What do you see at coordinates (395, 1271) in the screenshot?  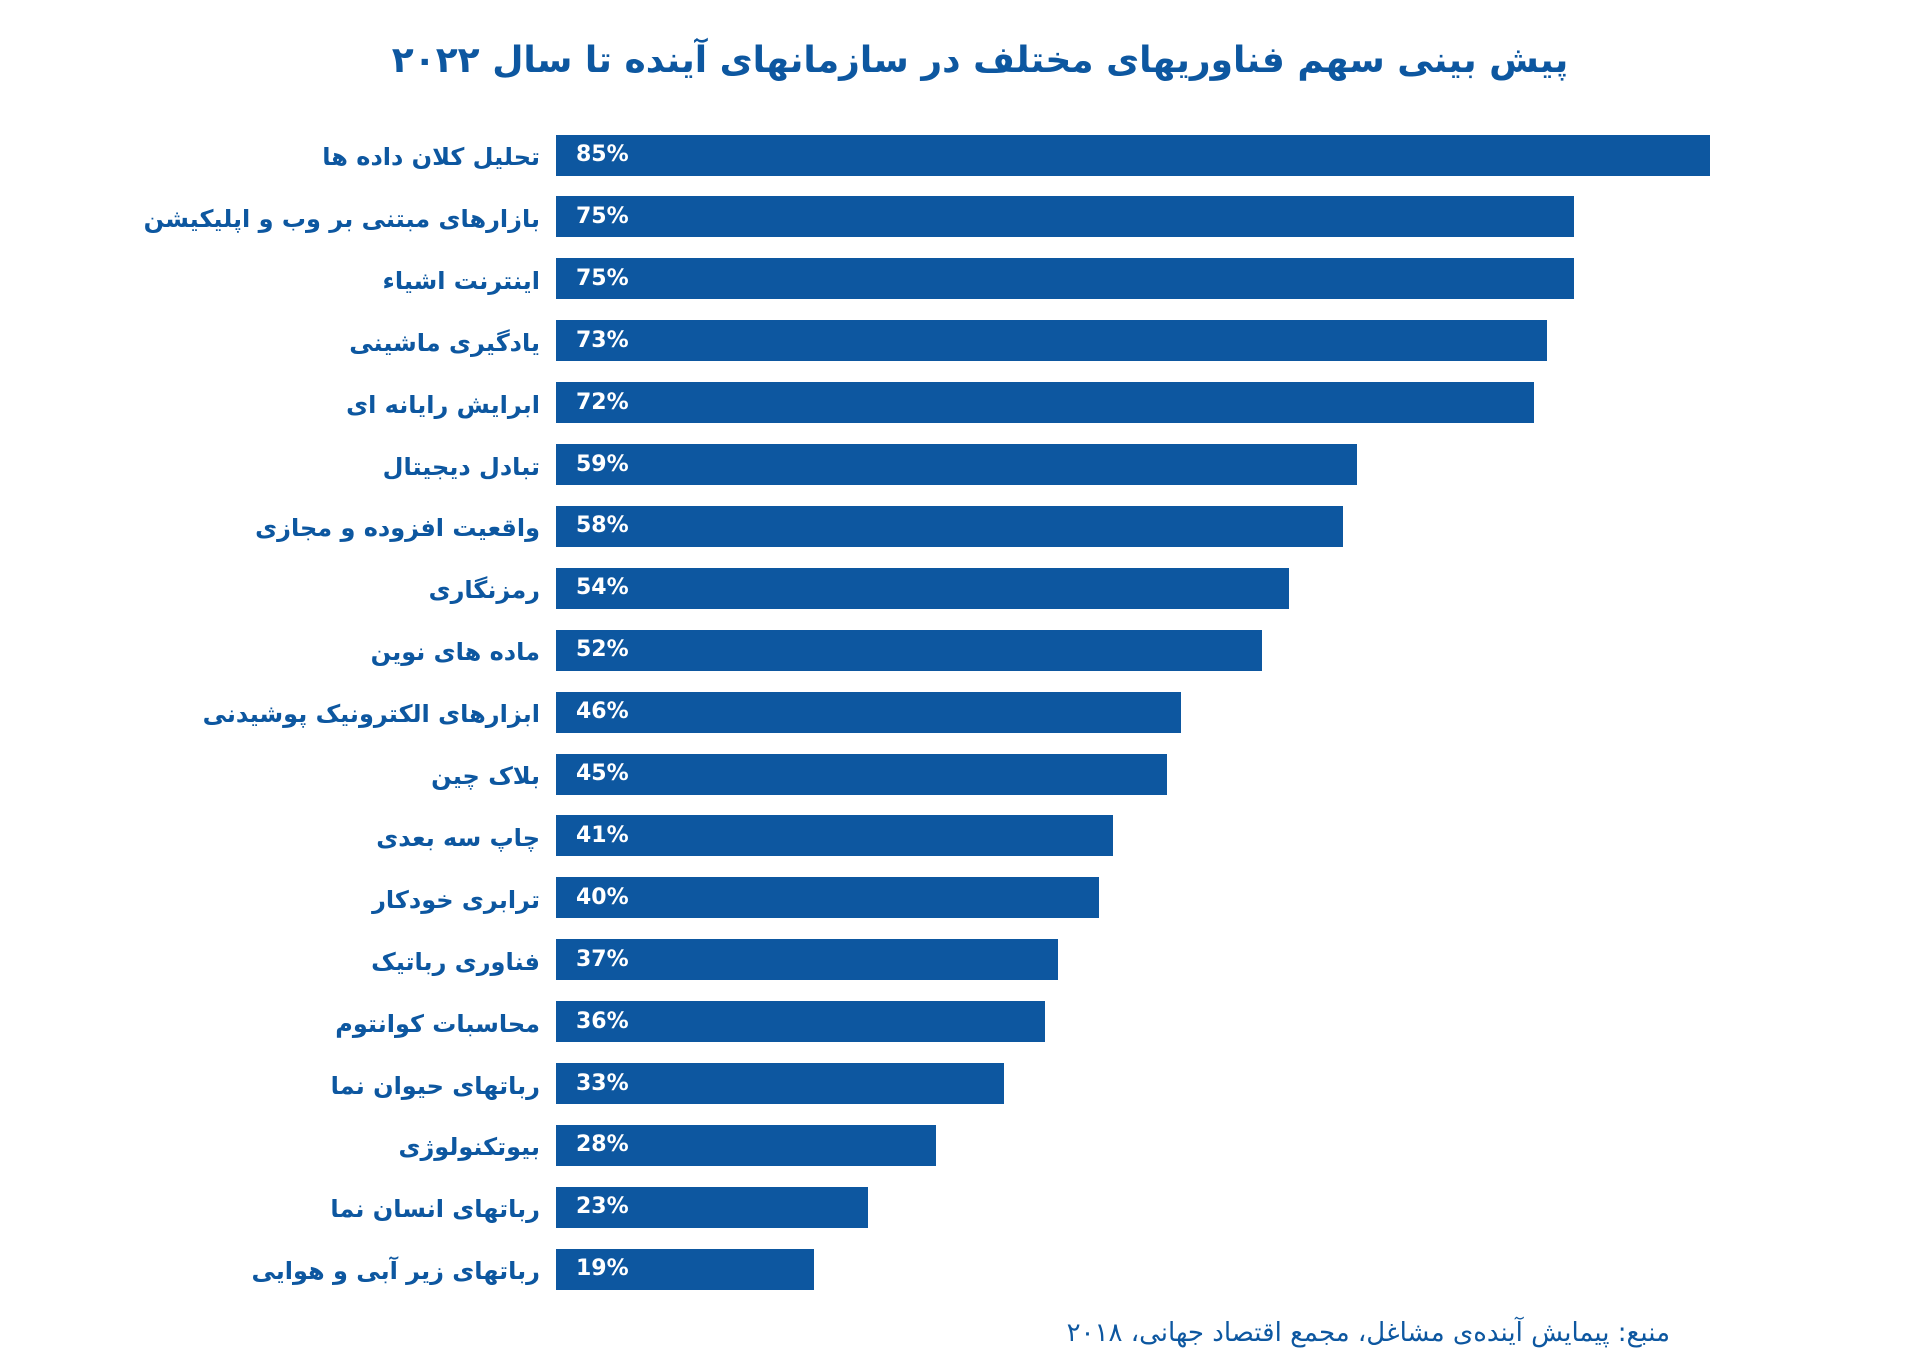 I see `category-label: رباتهای زیر آبی و هوایی` at bounding box center [395, 1271].